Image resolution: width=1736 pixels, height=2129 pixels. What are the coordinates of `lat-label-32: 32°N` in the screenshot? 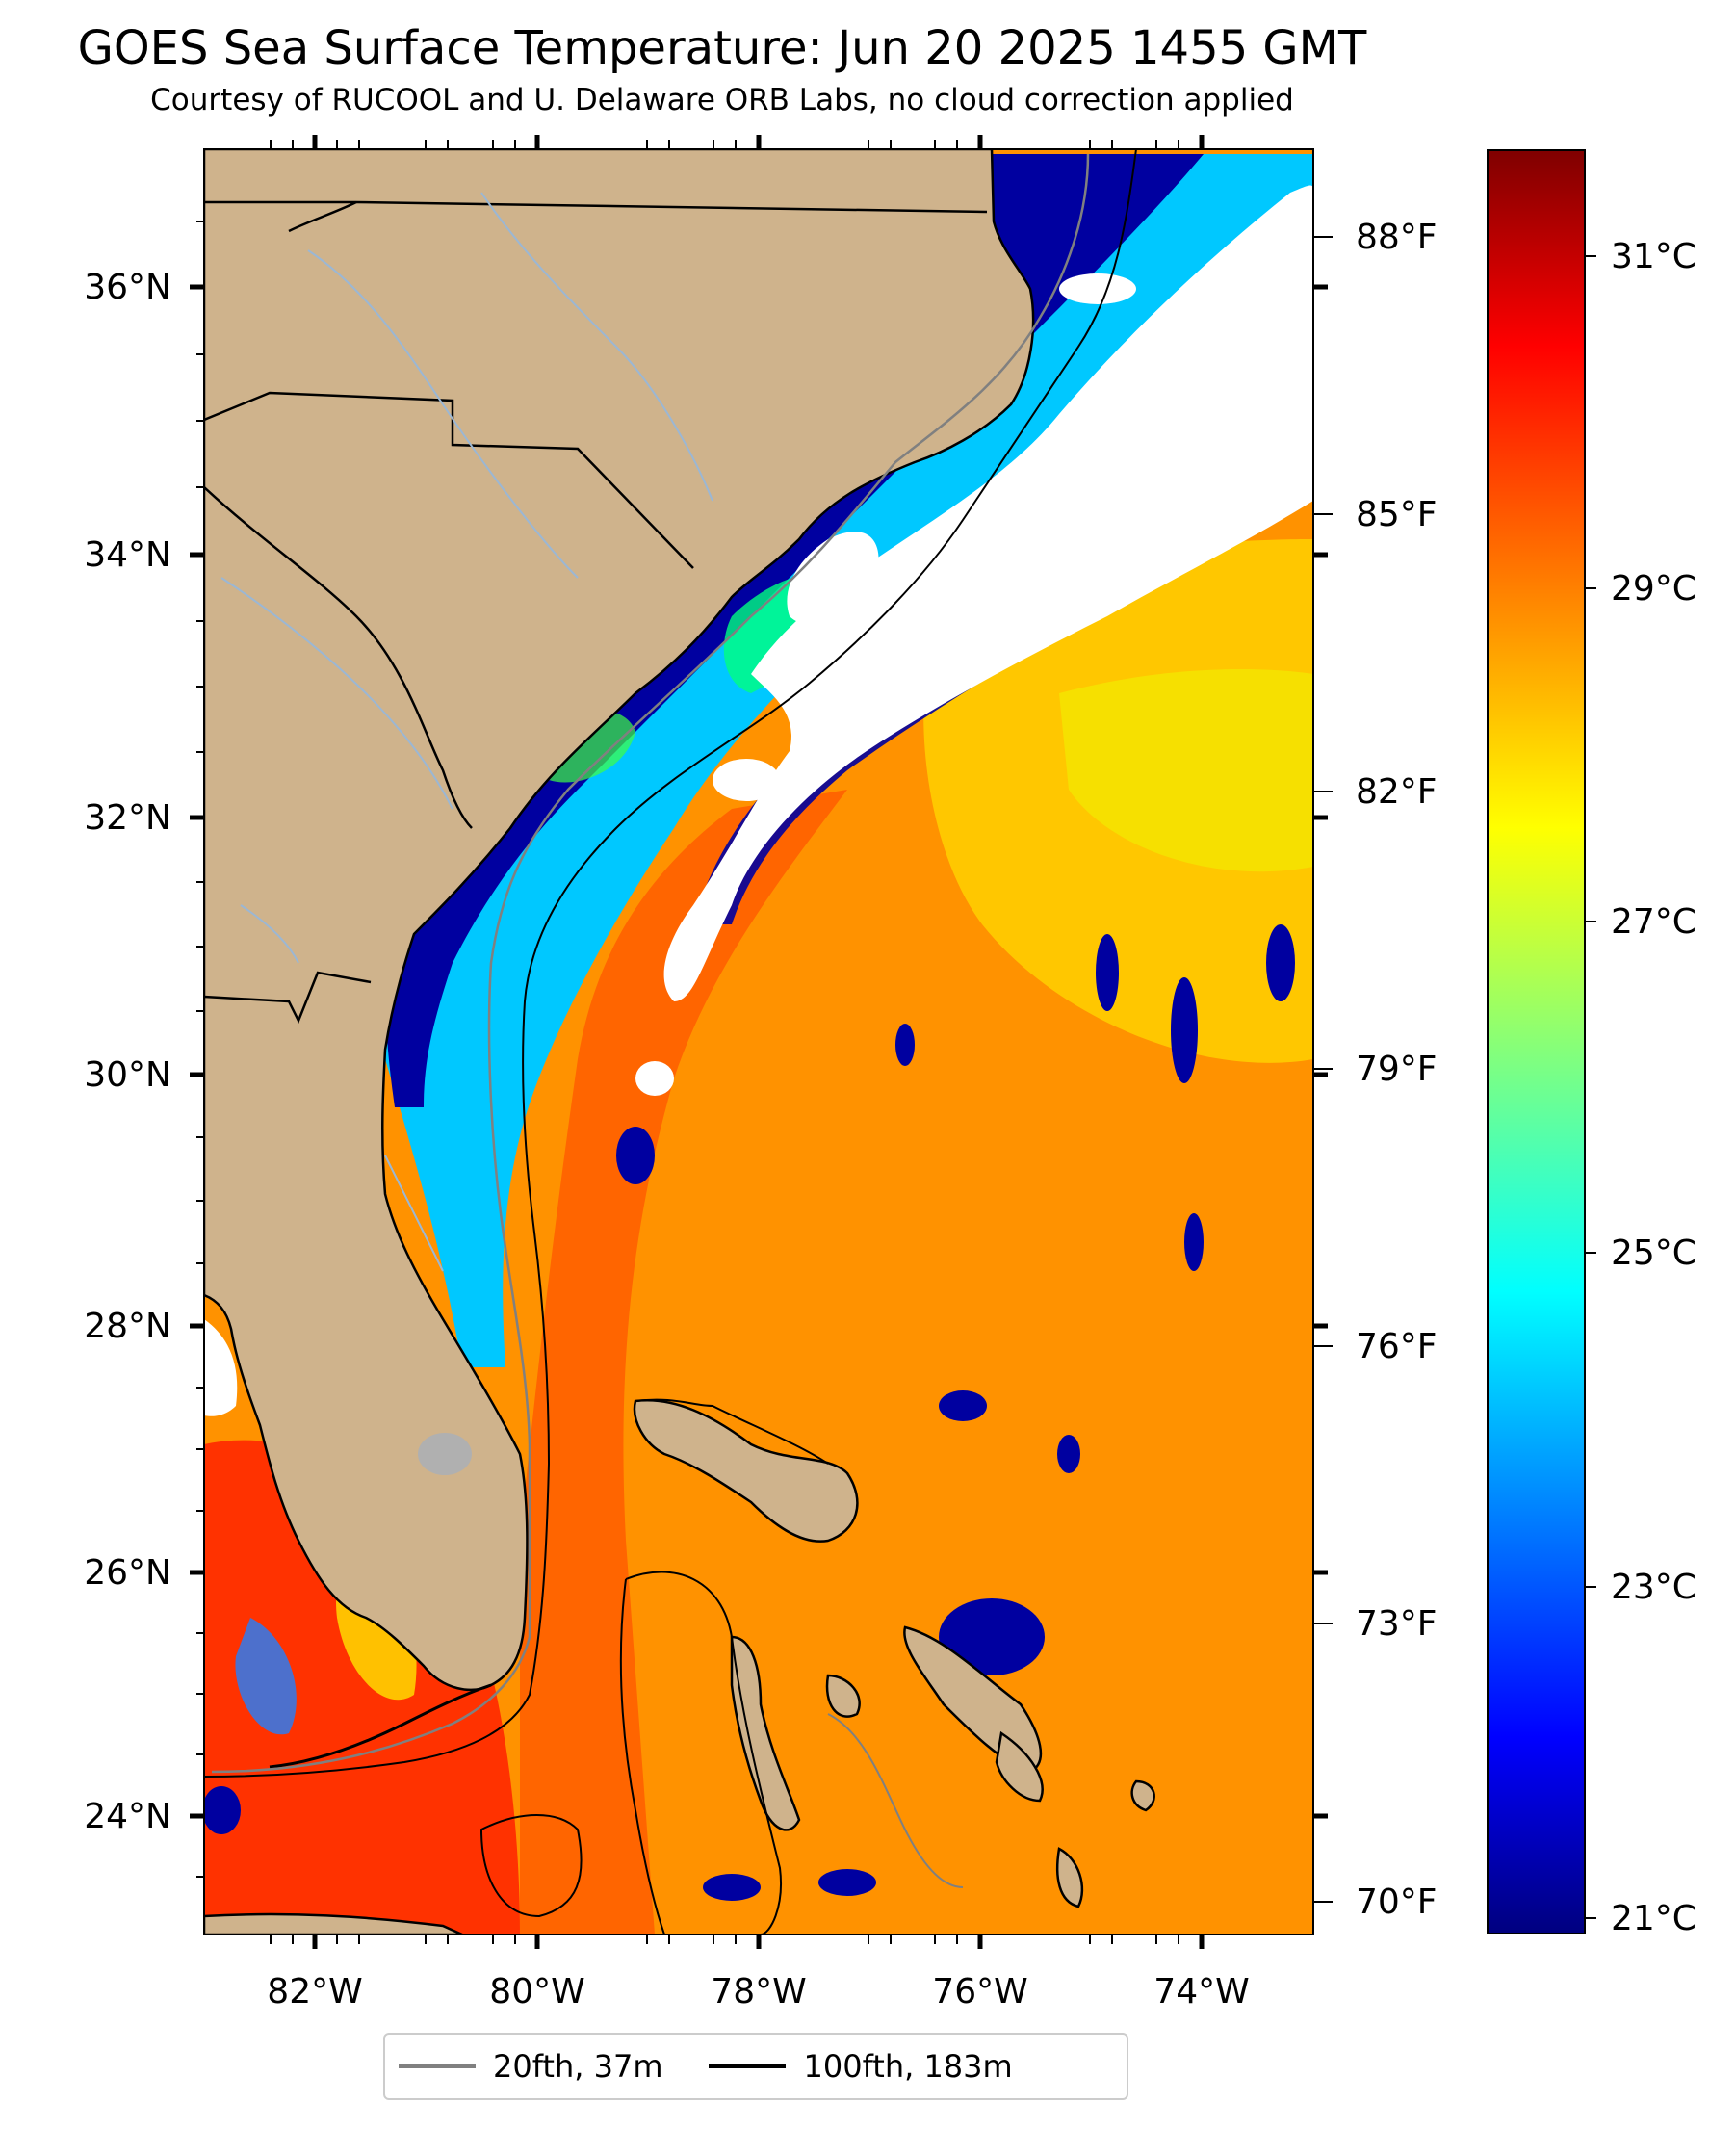 It's located at (128, 818).